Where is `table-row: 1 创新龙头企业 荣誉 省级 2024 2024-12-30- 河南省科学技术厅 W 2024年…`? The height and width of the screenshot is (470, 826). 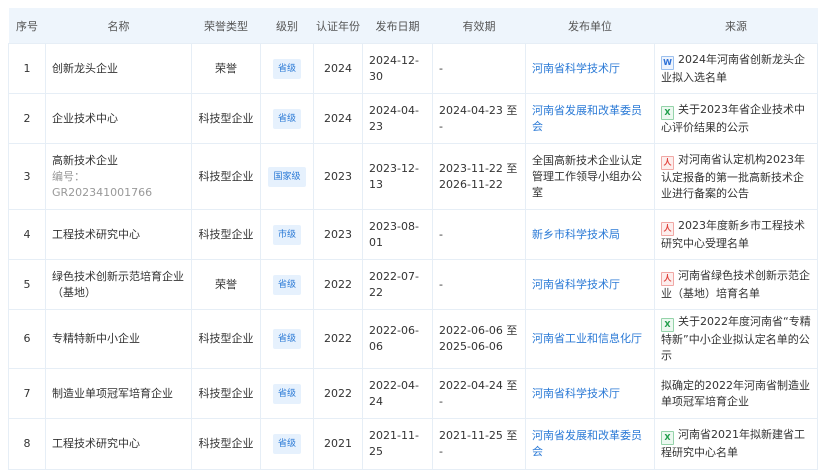 table-row: 1 创新龙头企业 荣誉 省级 2024 2024-12-30- 河南省科学技术厅 W 2024年… is located at coordinates (413, 68).